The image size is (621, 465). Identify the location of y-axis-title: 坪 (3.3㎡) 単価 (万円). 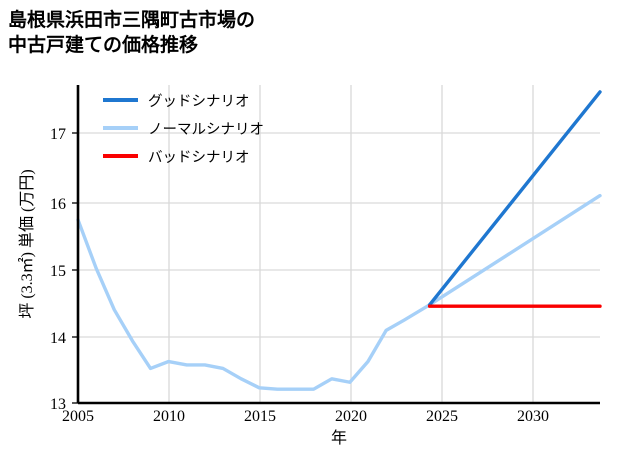
(27, 243).